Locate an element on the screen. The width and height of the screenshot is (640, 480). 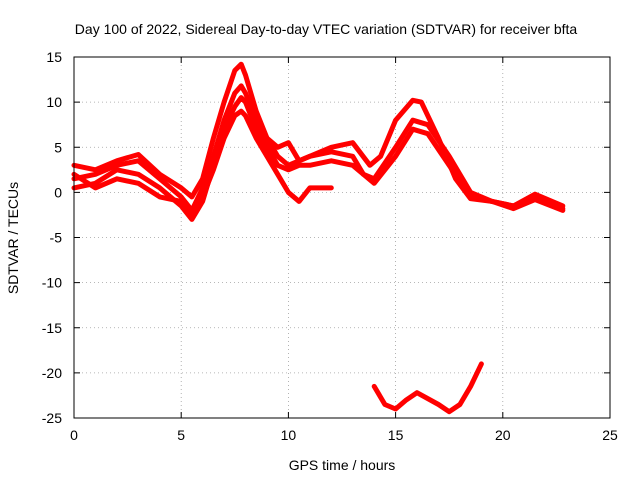
y-tick-label: -20 is located at coordinates (52, 373).